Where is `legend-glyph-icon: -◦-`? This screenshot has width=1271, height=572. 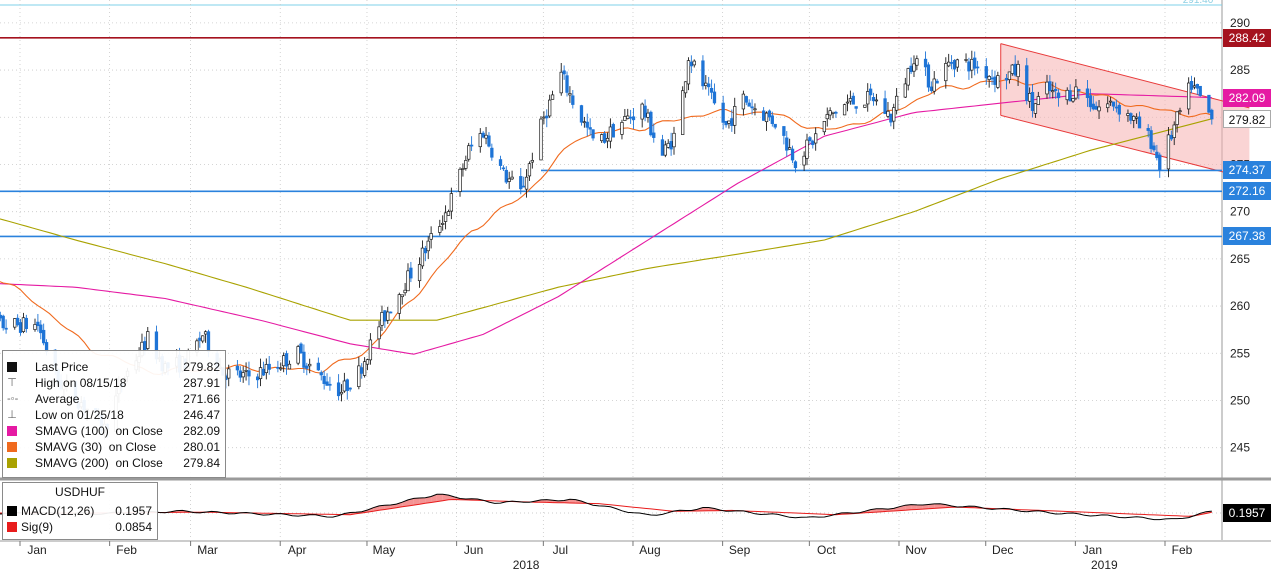
legend-glyph-icon: -◦- is located at coordinates (13, 399).